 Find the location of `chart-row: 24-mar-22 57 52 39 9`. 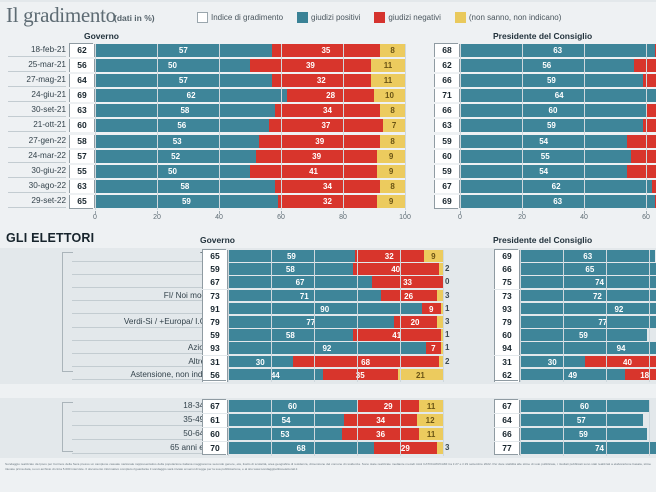

chart-row: 24-mar-22 57 52 39 9 is located at coordinates (210, 156).